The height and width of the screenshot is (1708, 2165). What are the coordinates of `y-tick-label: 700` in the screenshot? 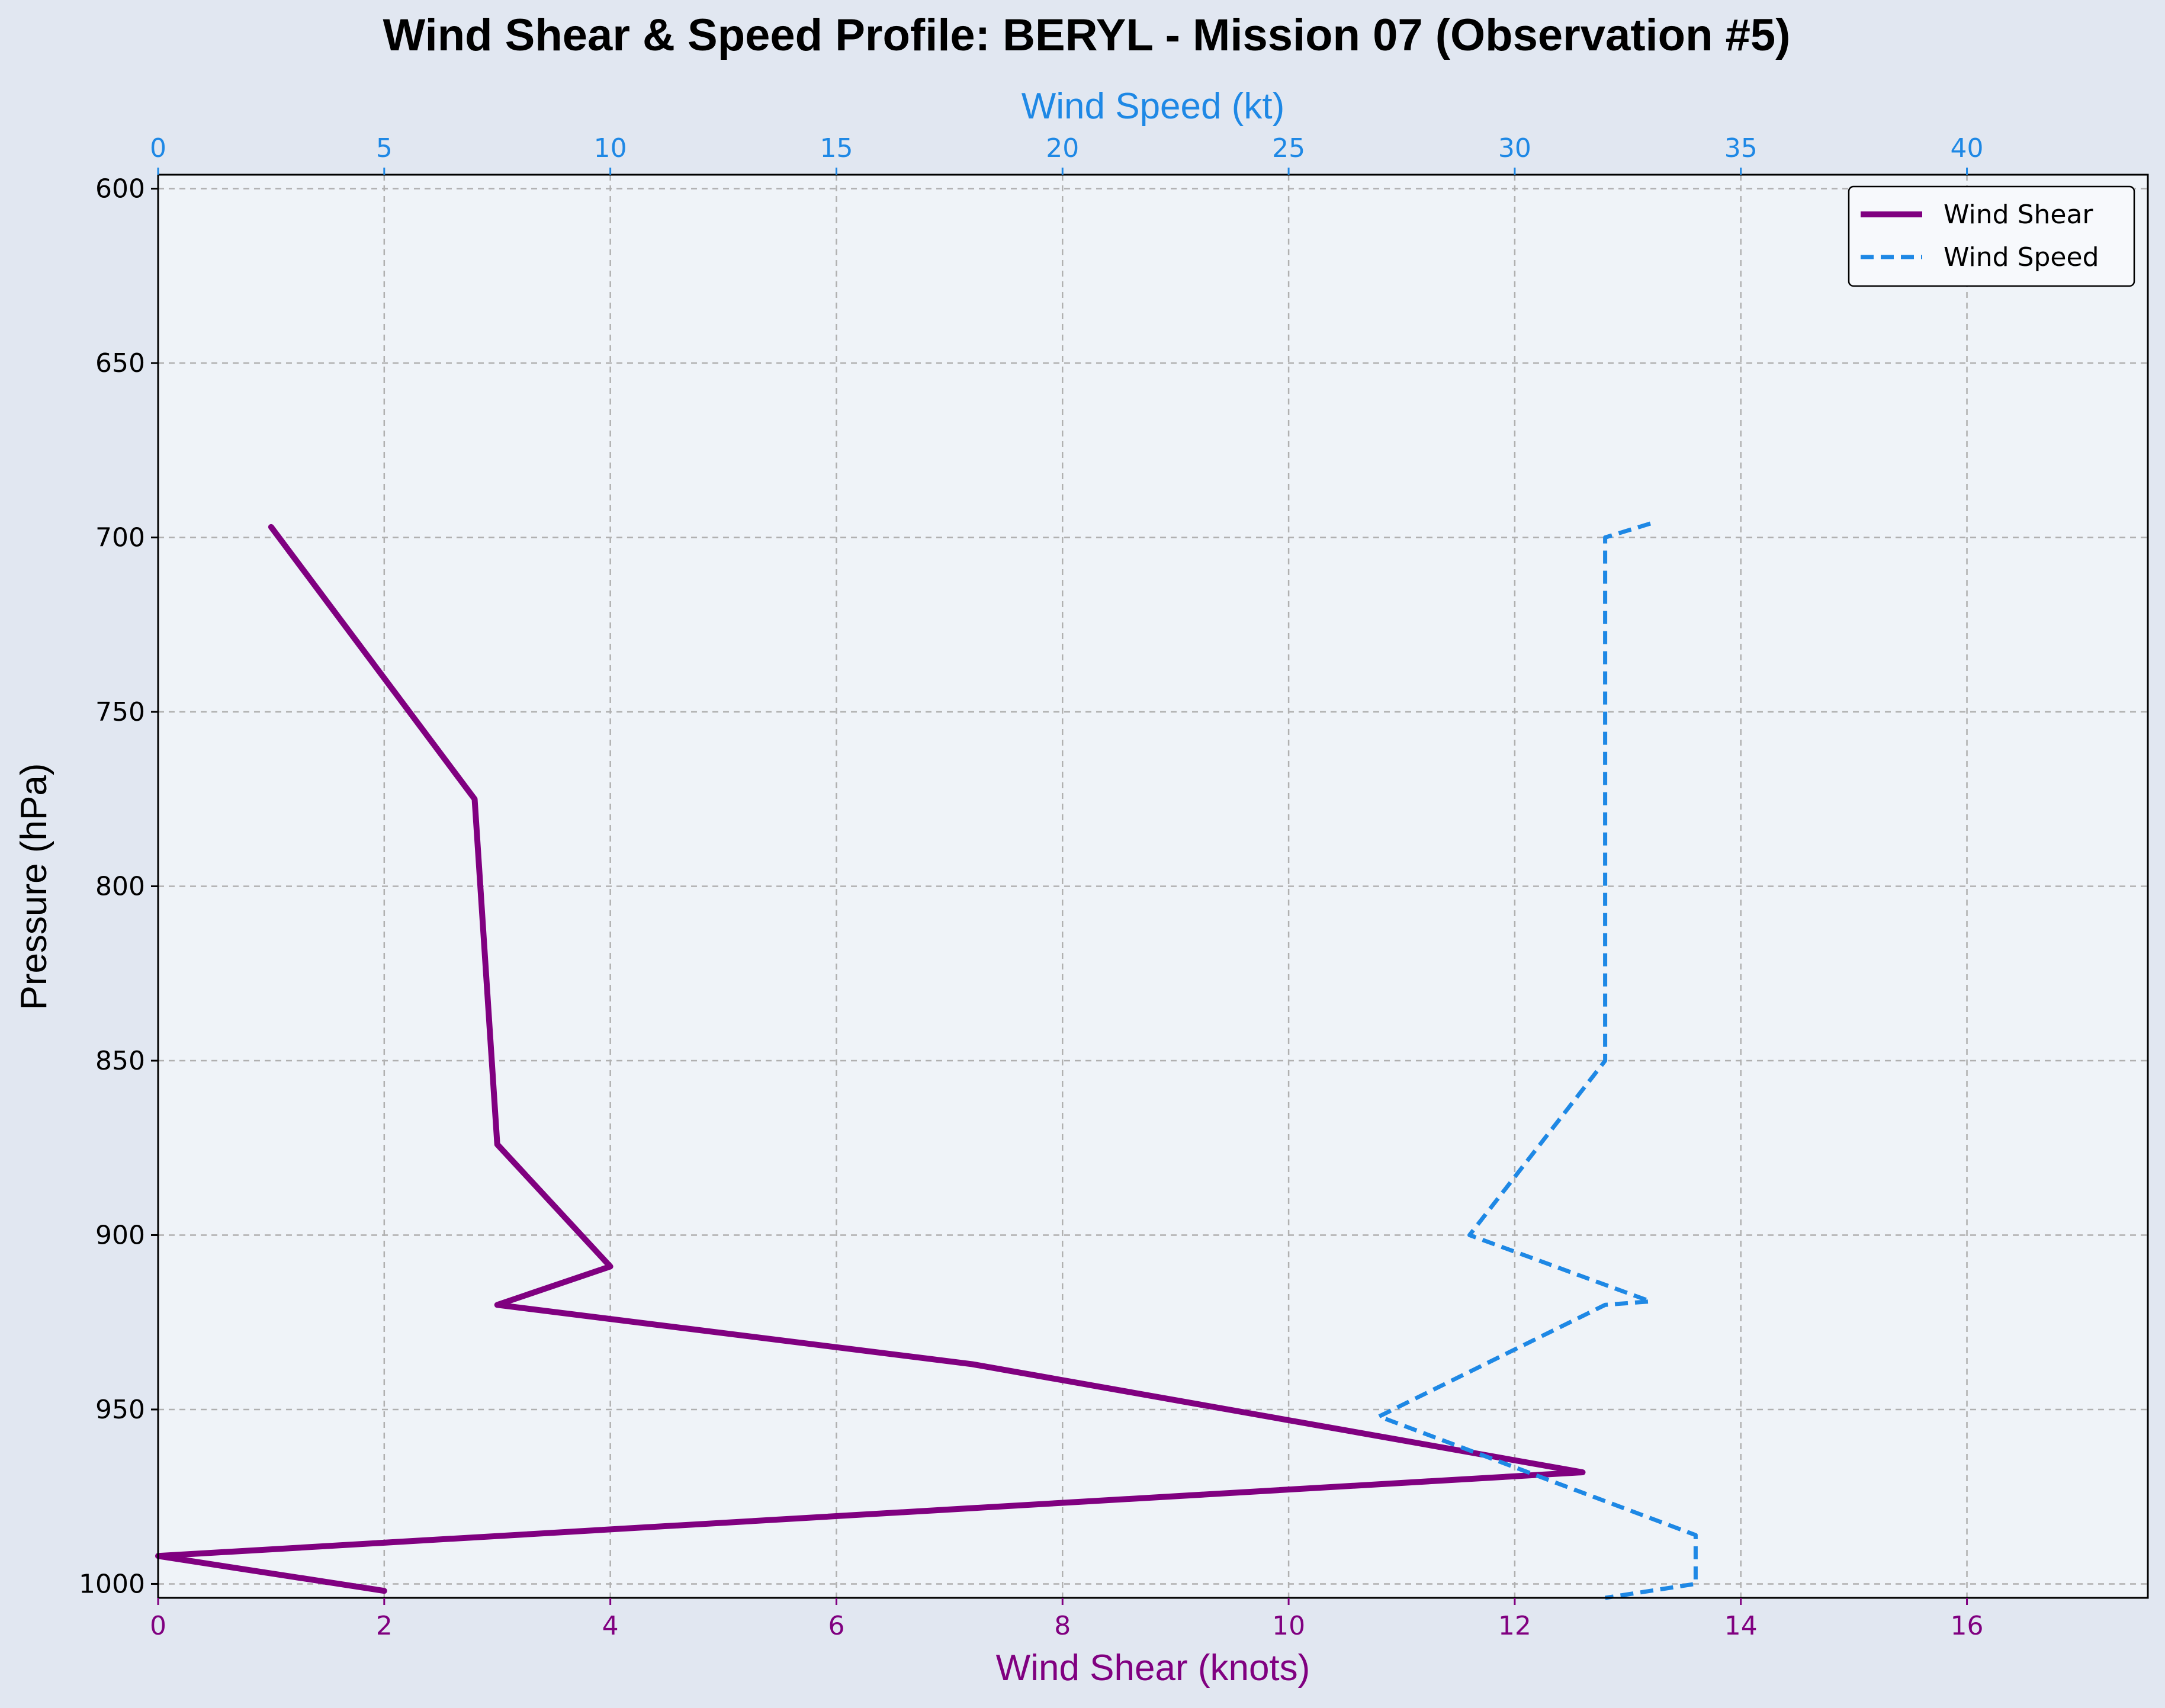 It's located at (120, 538).